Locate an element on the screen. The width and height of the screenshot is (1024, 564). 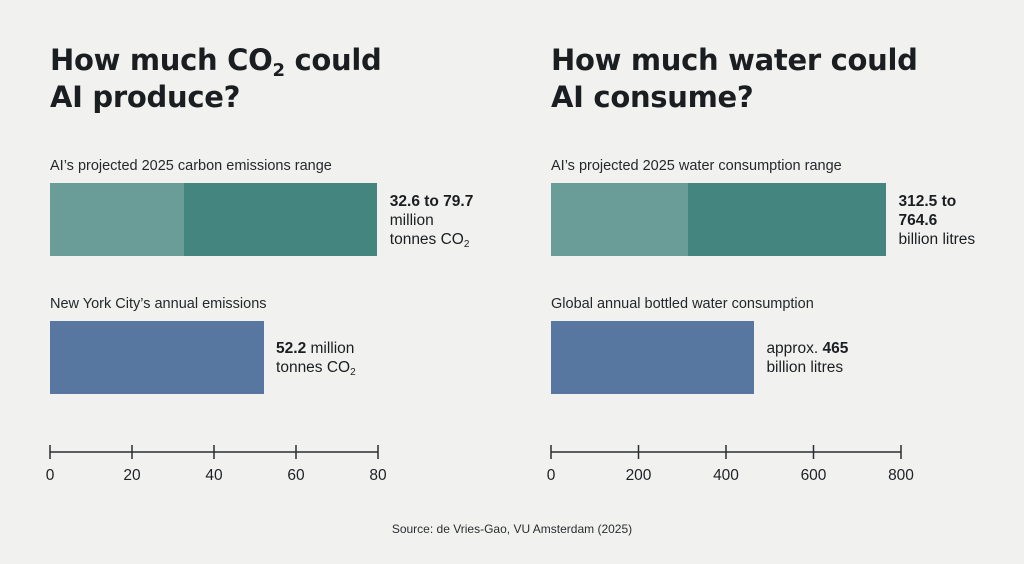
co2-title: How much CO2 could AI produce? is located at coordinates (216, 78).